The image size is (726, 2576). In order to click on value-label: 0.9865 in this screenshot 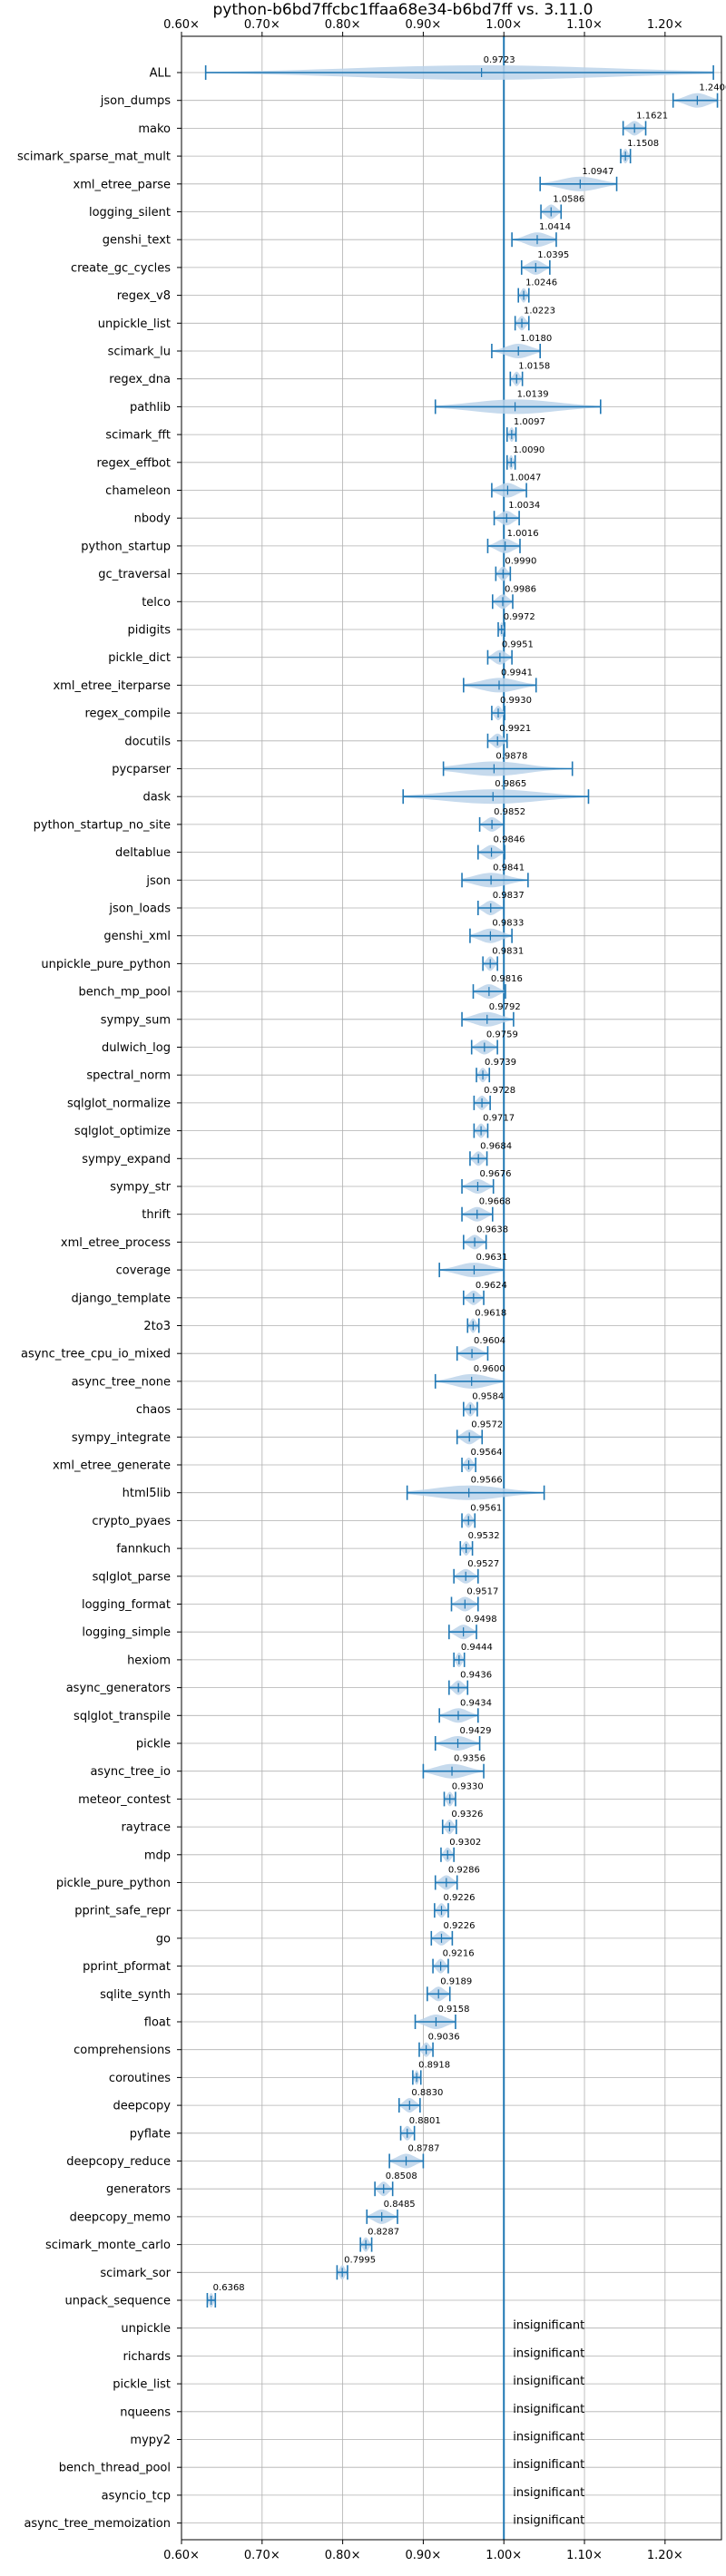, I will do `click(511, 784)`.